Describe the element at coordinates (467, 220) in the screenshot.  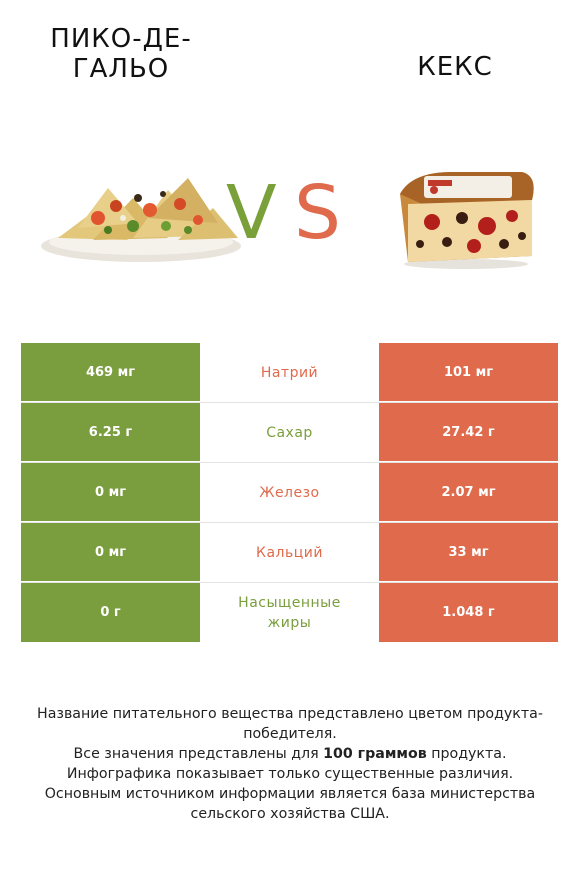
I see `fruit-cake-image` at that location.